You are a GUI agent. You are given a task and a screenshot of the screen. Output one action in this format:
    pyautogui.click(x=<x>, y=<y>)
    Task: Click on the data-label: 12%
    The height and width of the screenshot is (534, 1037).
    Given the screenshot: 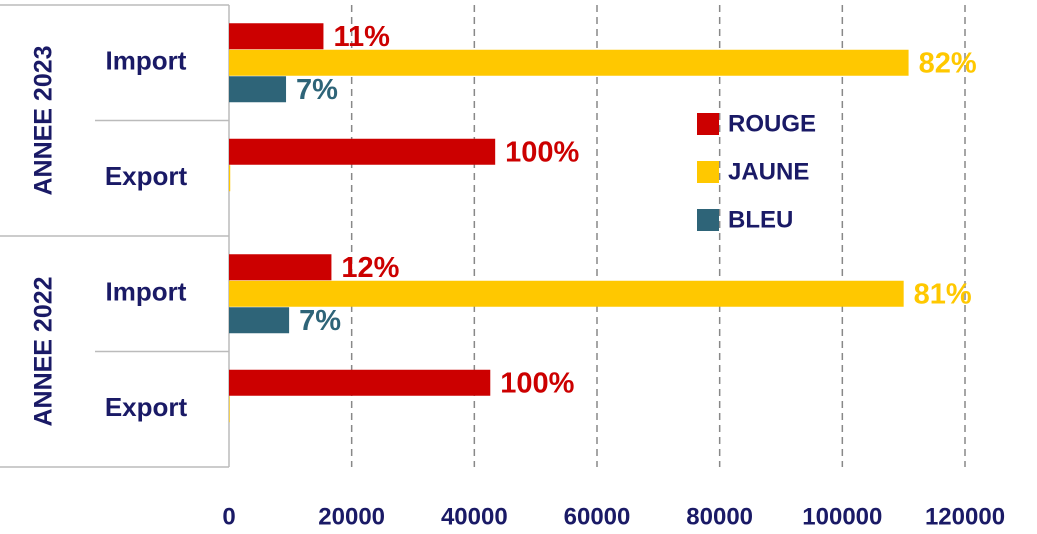 What is the action you would take?
    pyautogui.click(x=370, y=268)
    